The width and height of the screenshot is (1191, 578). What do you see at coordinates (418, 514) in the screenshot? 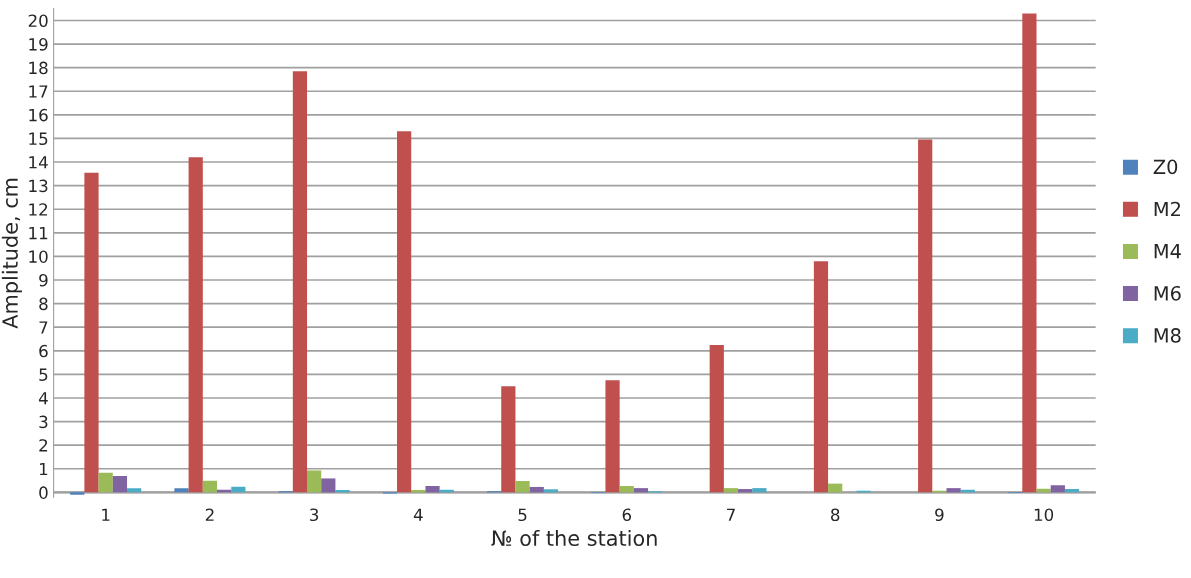
I see `x-tick-label: 4` at bounding box center [418, 514].